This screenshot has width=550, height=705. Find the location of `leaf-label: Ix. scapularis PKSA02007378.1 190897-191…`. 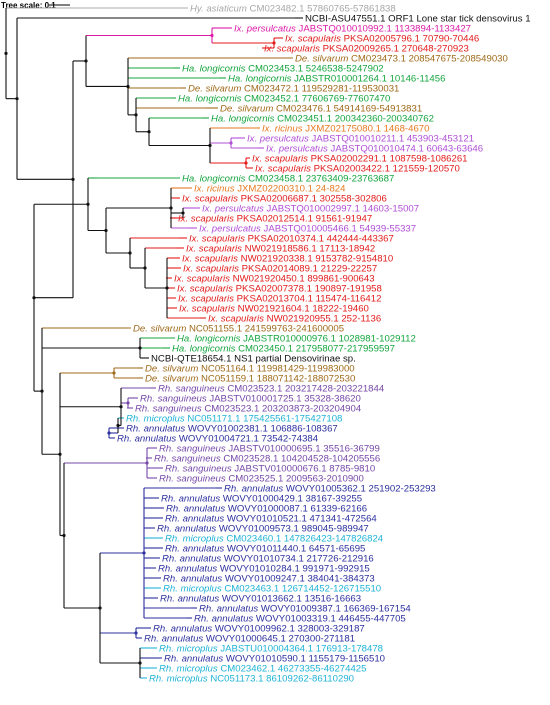

leaf-label: Ix. scapularis PKSA02007378.1 190897-191… is located at coordinates (279, 288).